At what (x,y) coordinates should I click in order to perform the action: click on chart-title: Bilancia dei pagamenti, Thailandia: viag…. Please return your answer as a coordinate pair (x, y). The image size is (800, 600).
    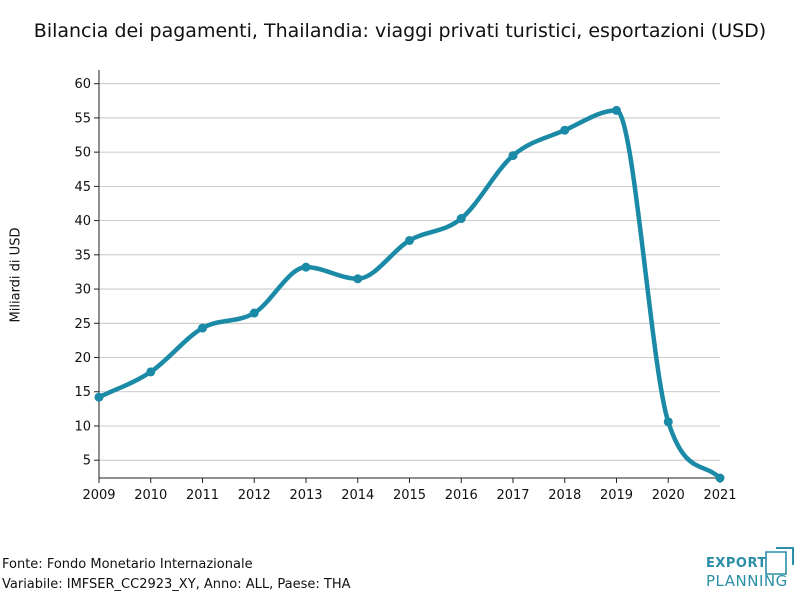
    Looking at the image, I should click on (400, 31).